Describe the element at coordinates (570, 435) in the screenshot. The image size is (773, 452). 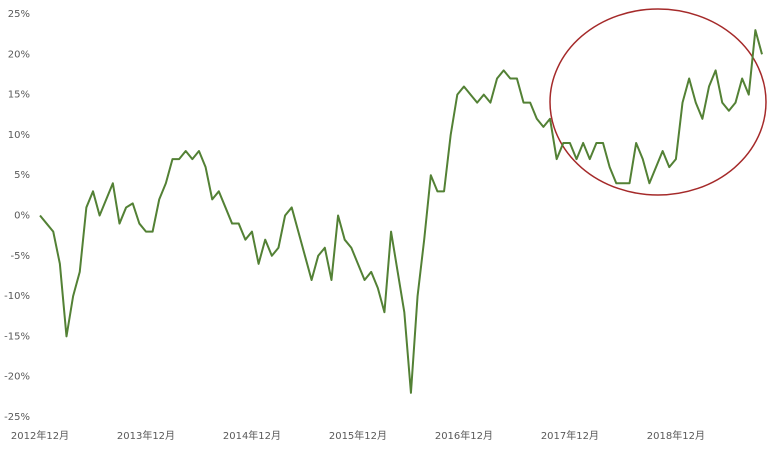
I see `x-tick-label: 2017年12月` at that location.